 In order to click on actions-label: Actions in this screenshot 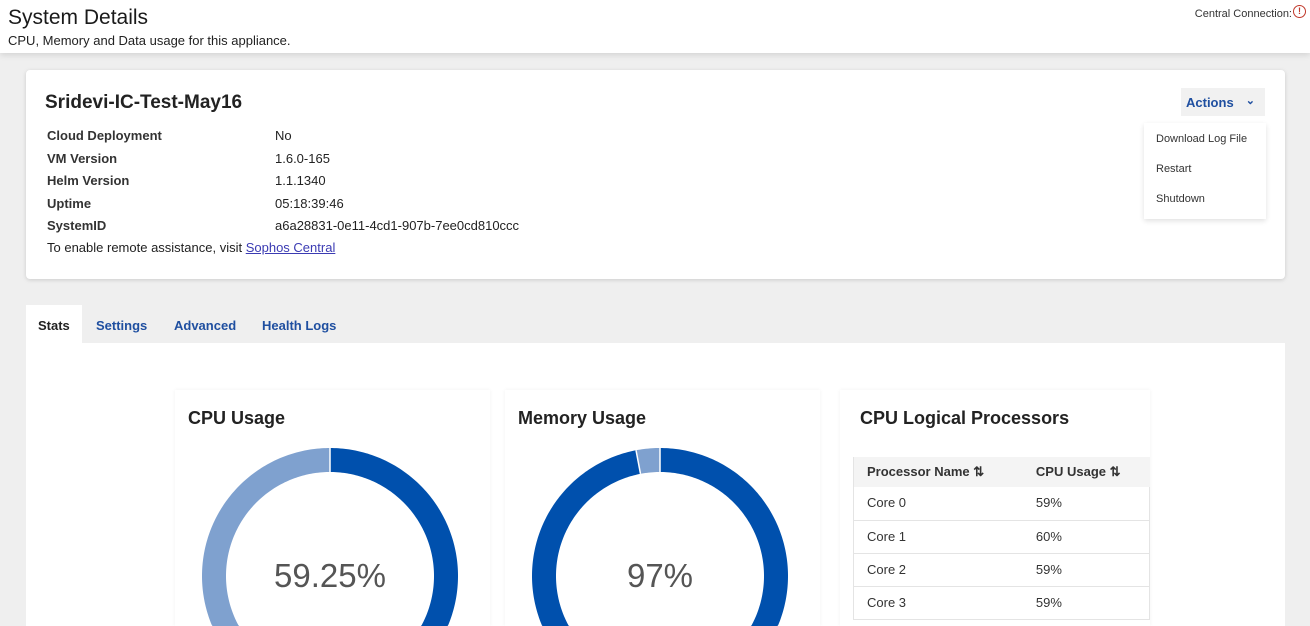, I will do `click(1210, 102)`.